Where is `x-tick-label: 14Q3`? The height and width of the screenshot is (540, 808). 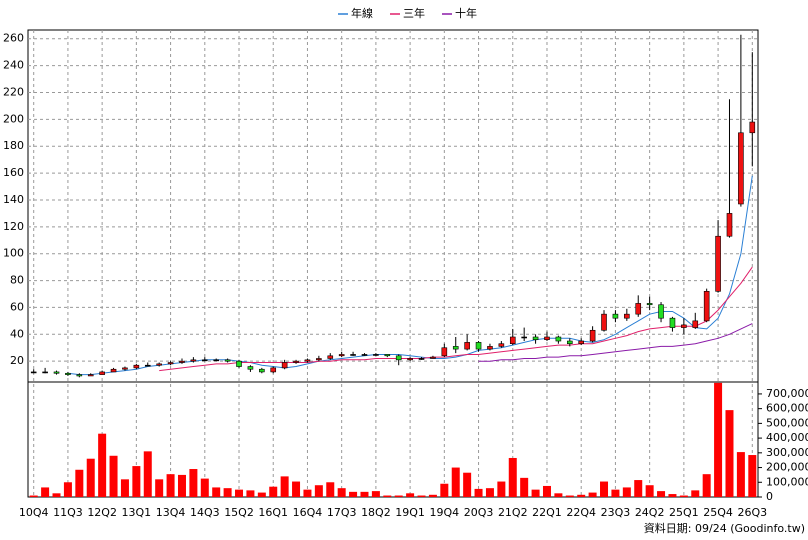 x-tick-label: 14Q3 is located at coordinates (205, 512).